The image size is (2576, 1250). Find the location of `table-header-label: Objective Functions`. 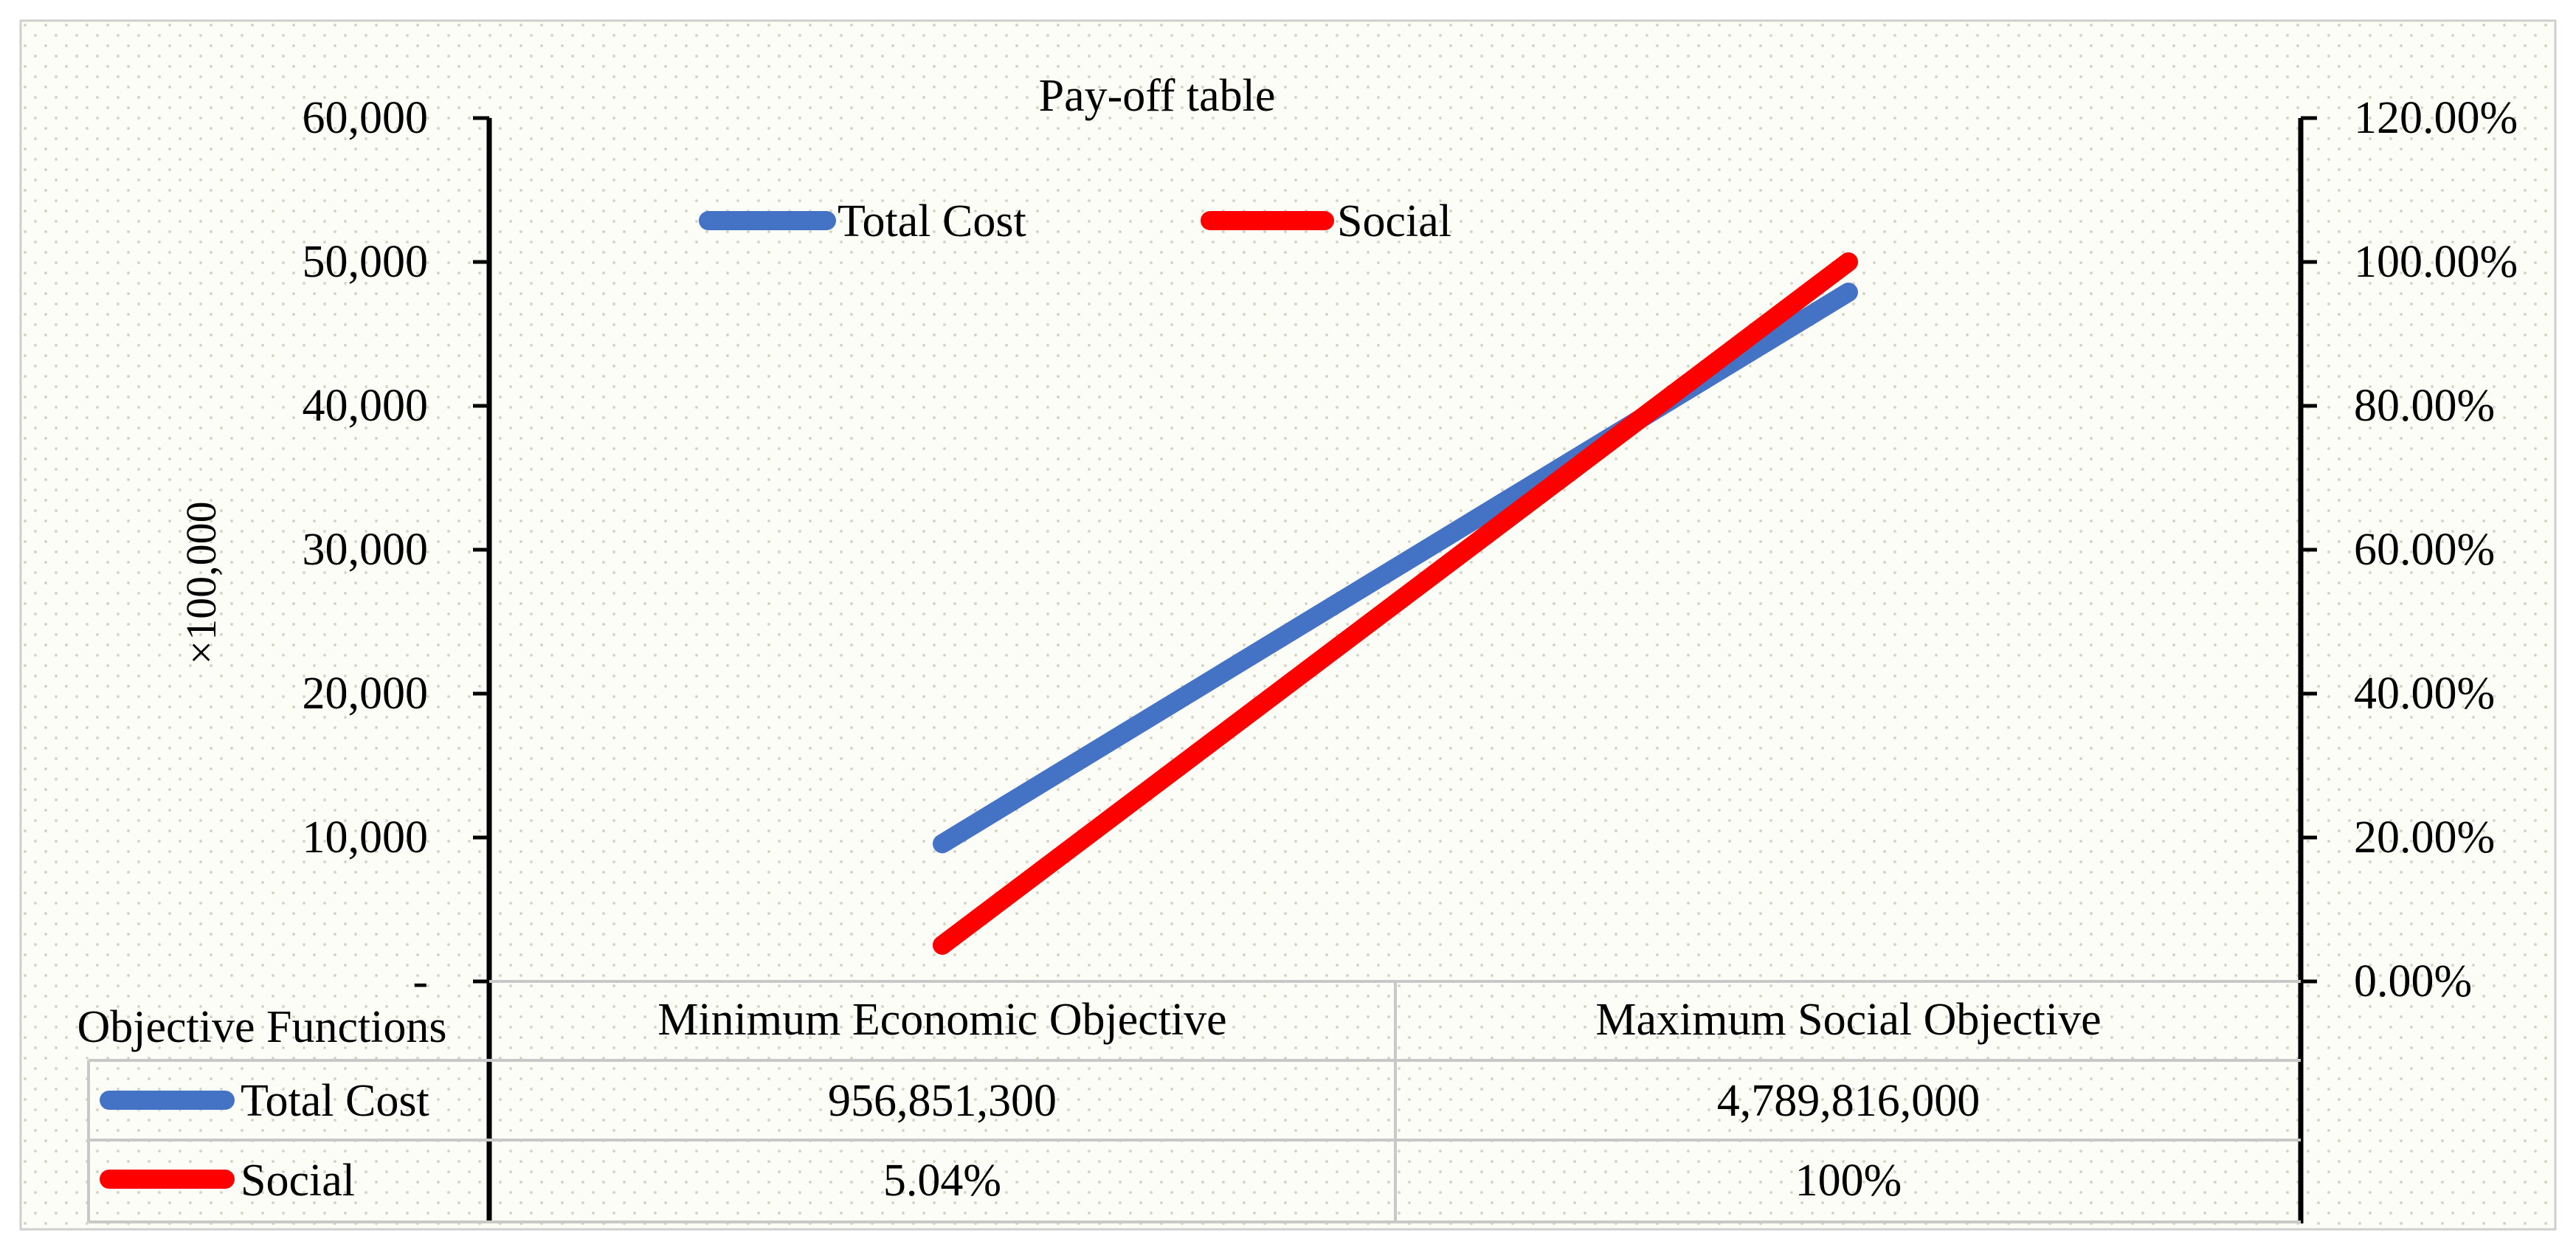

table-header-label: Objective Functions is located at coordinates (261, 1027).